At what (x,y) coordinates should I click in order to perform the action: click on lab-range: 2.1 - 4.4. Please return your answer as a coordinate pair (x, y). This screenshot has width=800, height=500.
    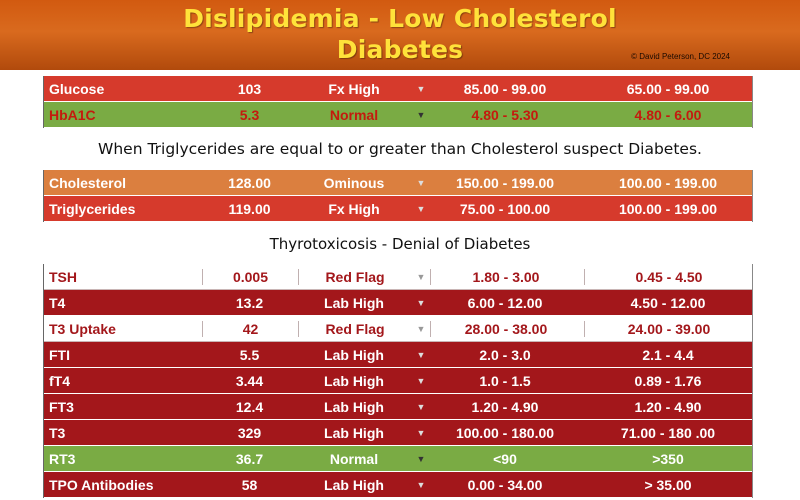
    Looking at the image, I should click on (668, 354).